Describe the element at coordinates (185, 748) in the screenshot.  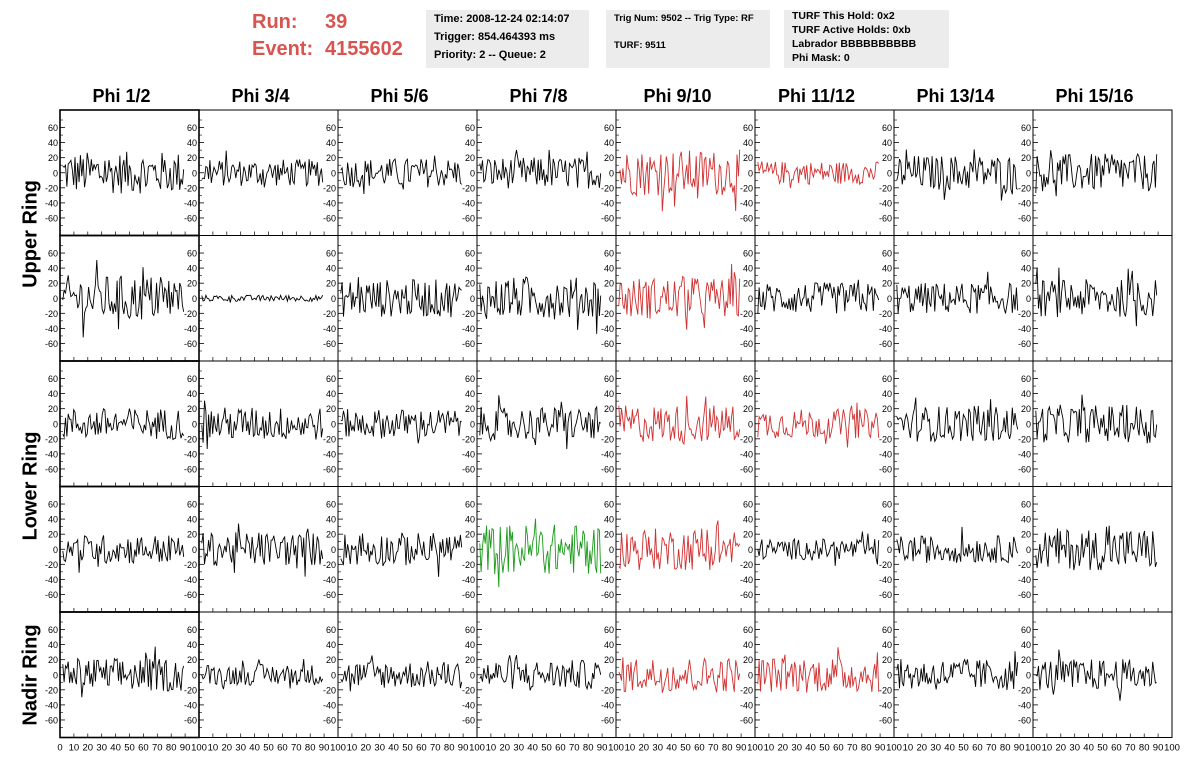
I see `x-tick-label: 90` at that location.